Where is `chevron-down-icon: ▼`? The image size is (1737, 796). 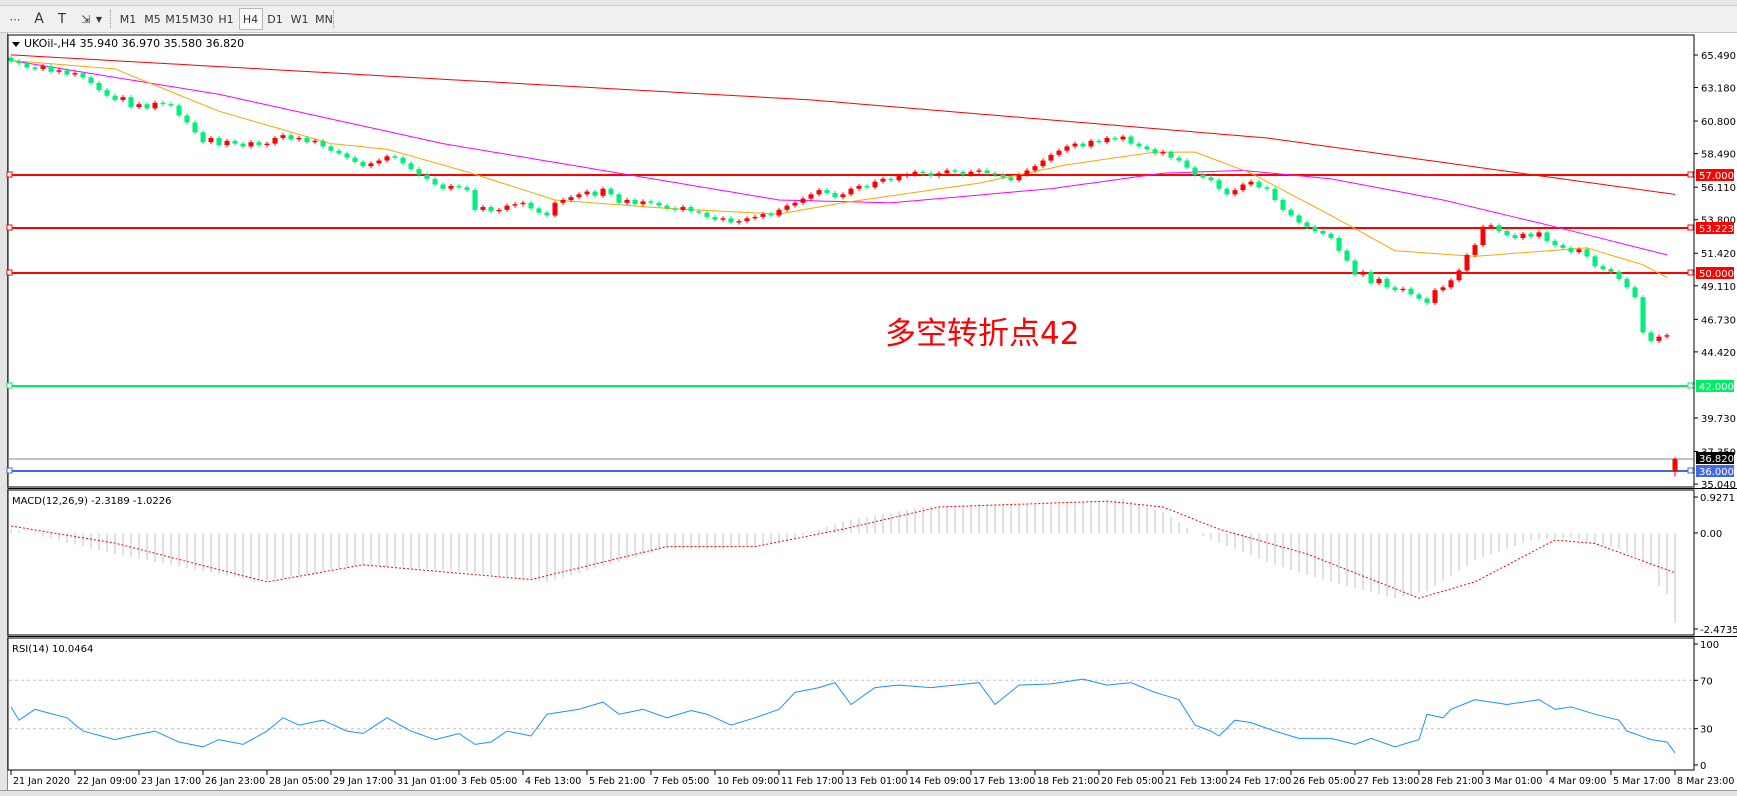 chevron-down-icon: ▼ is located at coordinates (99, 19).